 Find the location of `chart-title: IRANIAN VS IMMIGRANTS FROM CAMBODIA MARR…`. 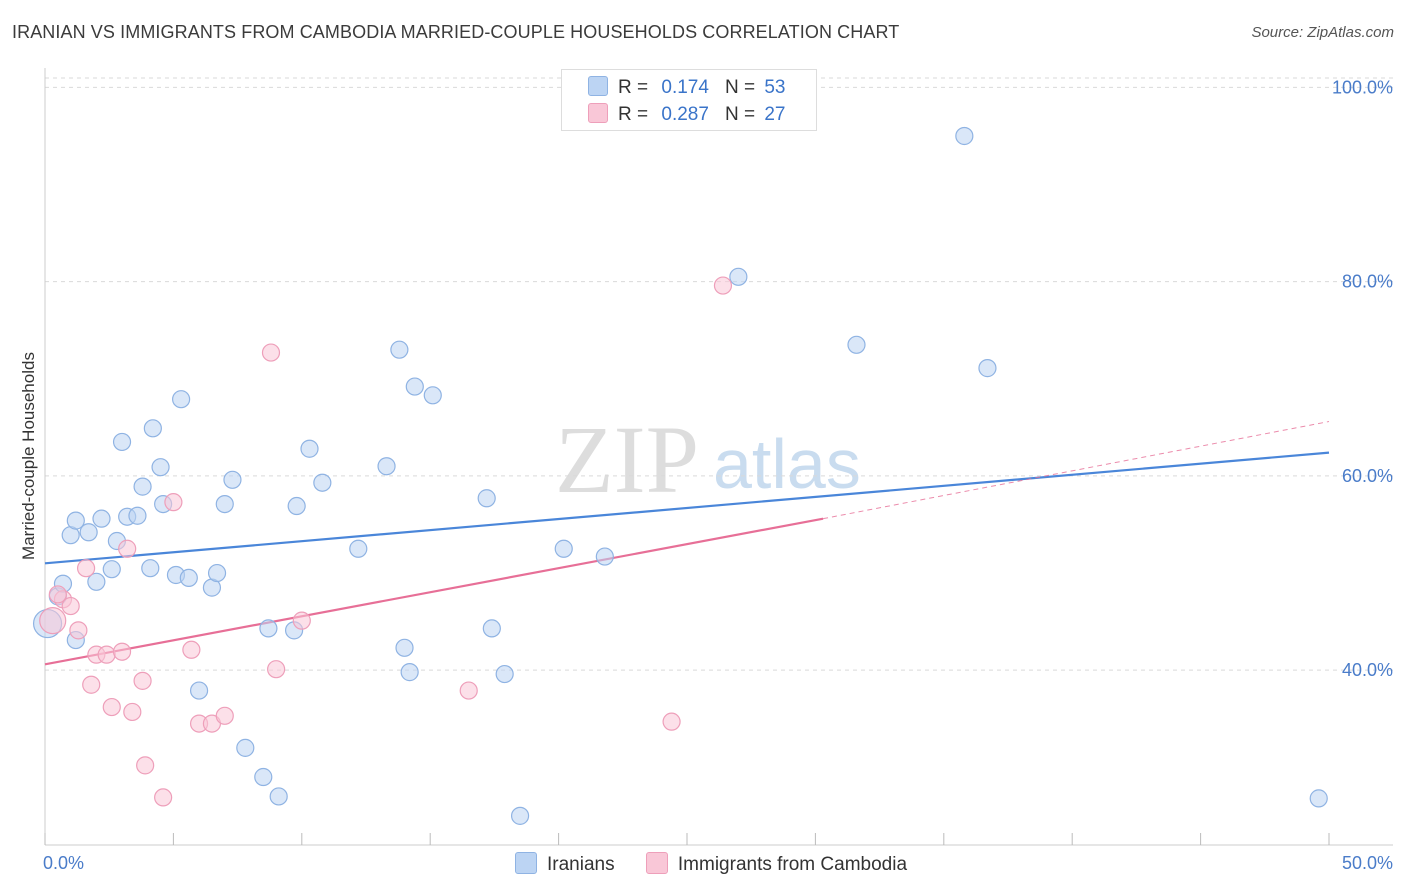

chart-title: IRANIAN VS IMMIGRANTS FROM CAMBODIA MARR… is located at coordinates (456, 32).